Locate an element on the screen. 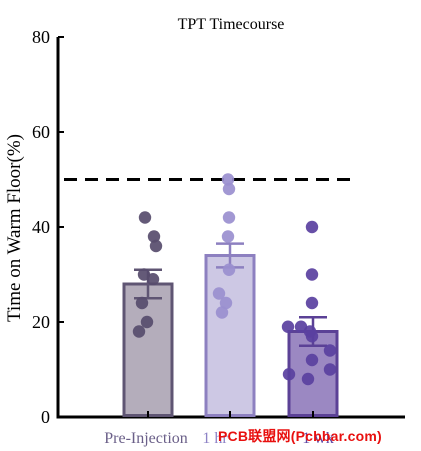 The width and height of the screenshot is (421, 451). watermark-text: PCB联盟网(Pcbbar.com) is located at coordinates (300, 436).